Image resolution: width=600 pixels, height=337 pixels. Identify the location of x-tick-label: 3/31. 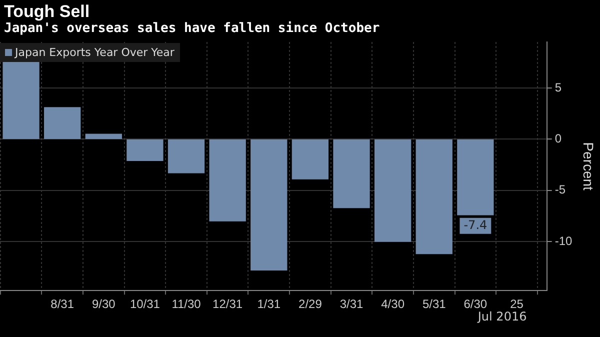
(352, 304).